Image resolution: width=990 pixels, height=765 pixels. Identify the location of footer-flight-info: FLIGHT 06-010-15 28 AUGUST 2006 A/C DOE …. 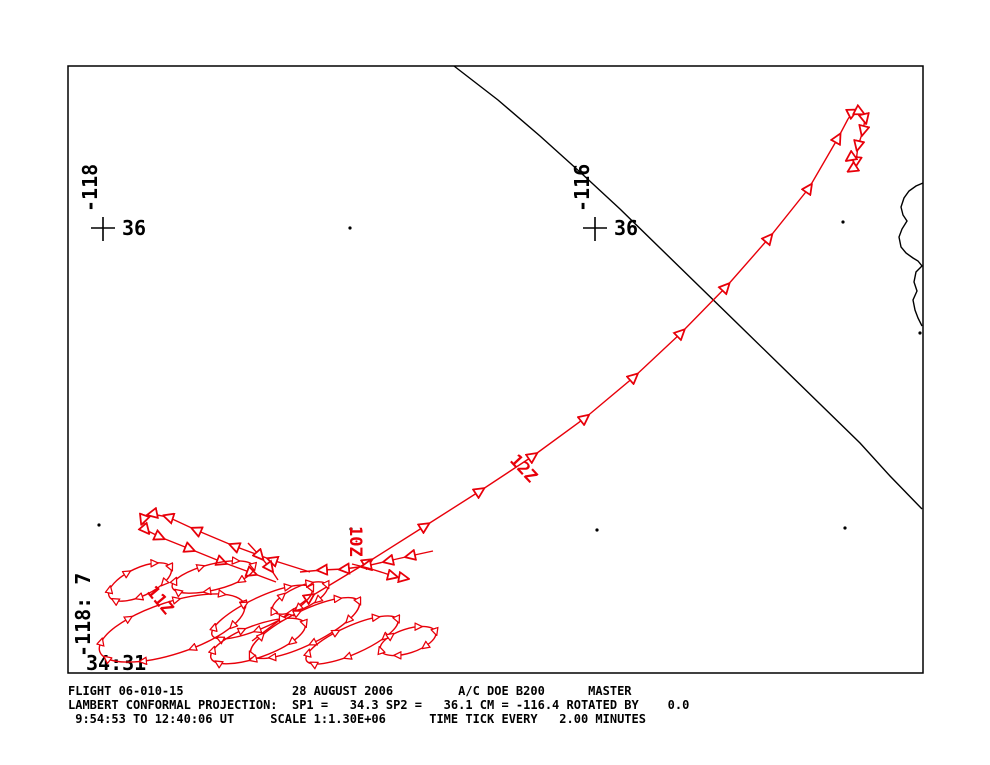
(350, 691).